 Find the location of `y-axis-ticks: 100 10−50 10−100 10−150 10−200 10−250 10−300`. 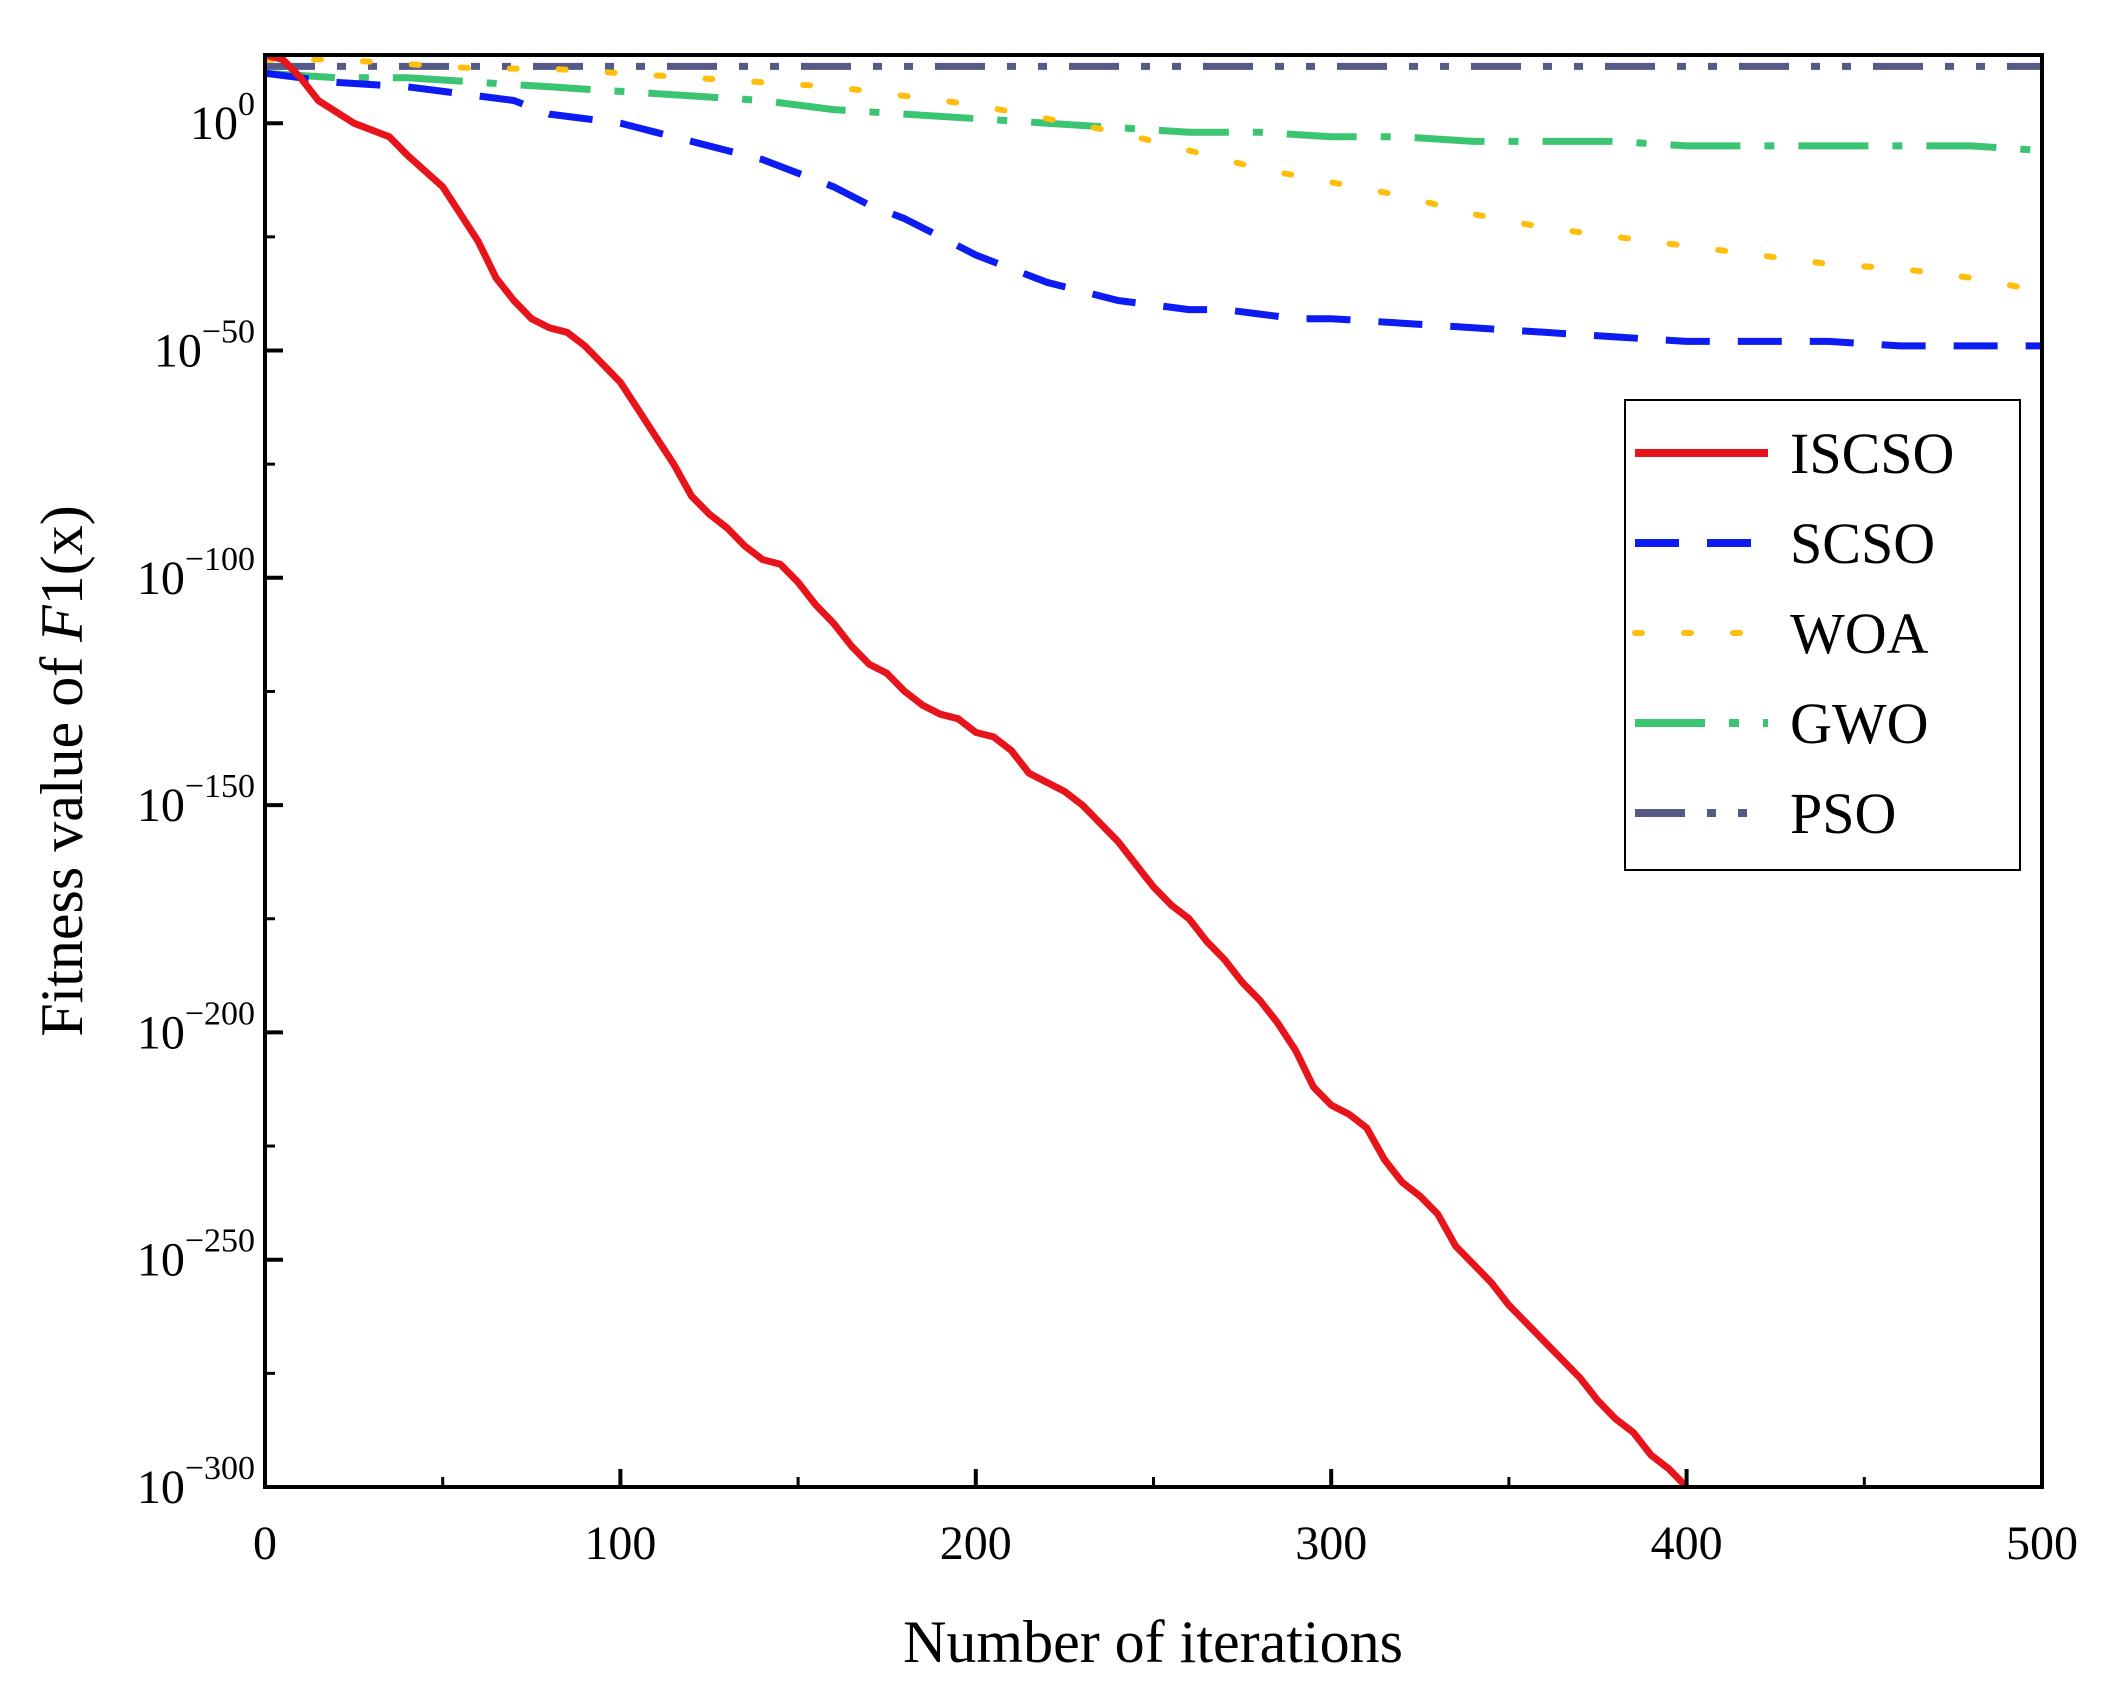

y-axis-ticks: 100 10−50 10−100 10−150 10−200 10−250 10−300 is located at coordinates (210, 800).